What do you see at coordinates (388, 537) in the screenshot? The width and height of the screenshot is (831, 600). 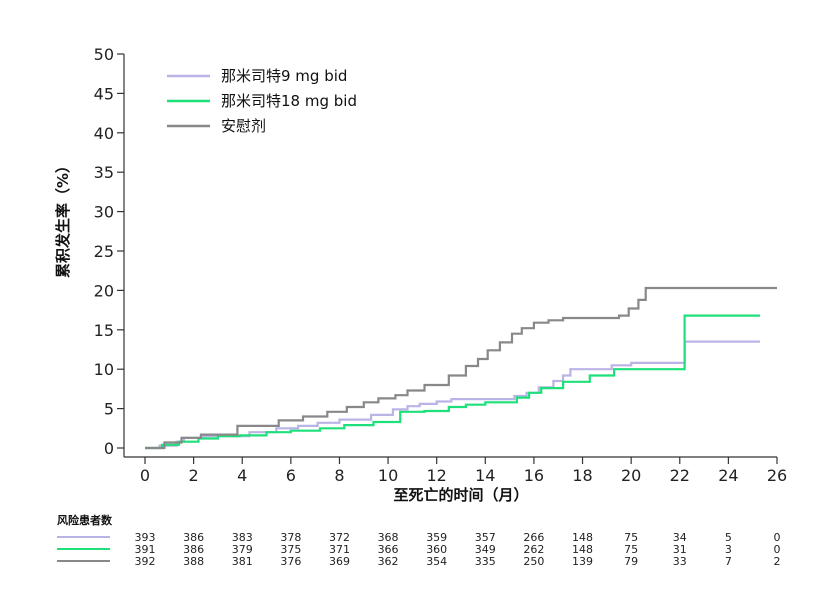 I see `risk-count: 368` at bounding box center [388, 537].